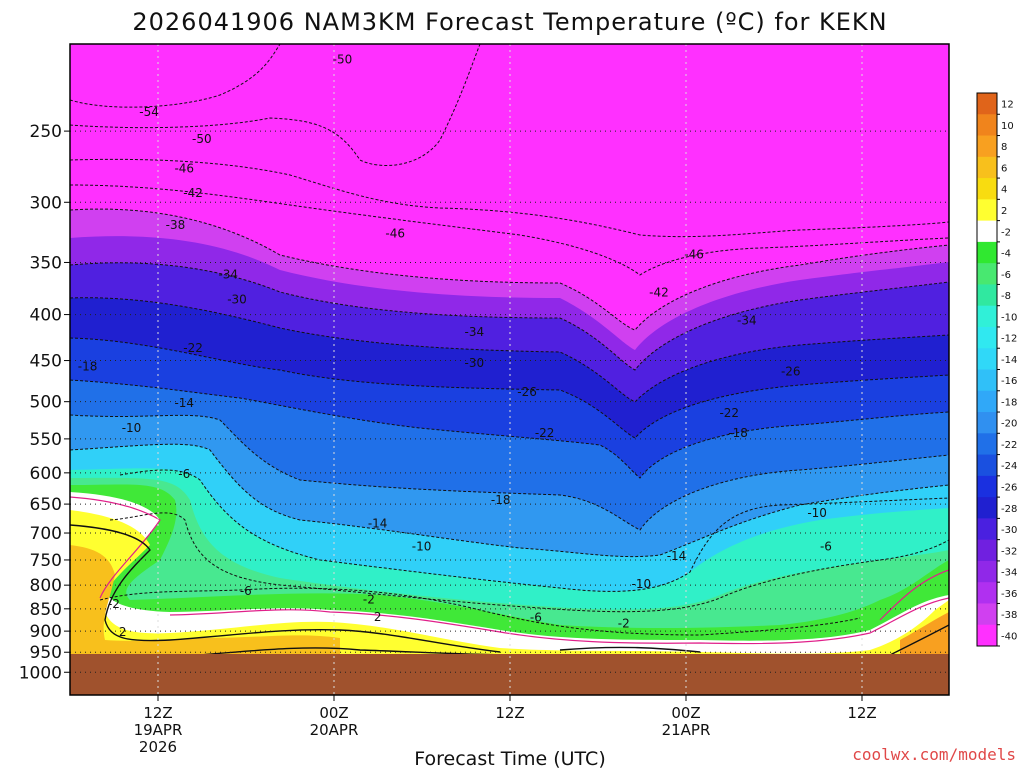  I want to click on y-tick-label: 400, so click(46, 316).